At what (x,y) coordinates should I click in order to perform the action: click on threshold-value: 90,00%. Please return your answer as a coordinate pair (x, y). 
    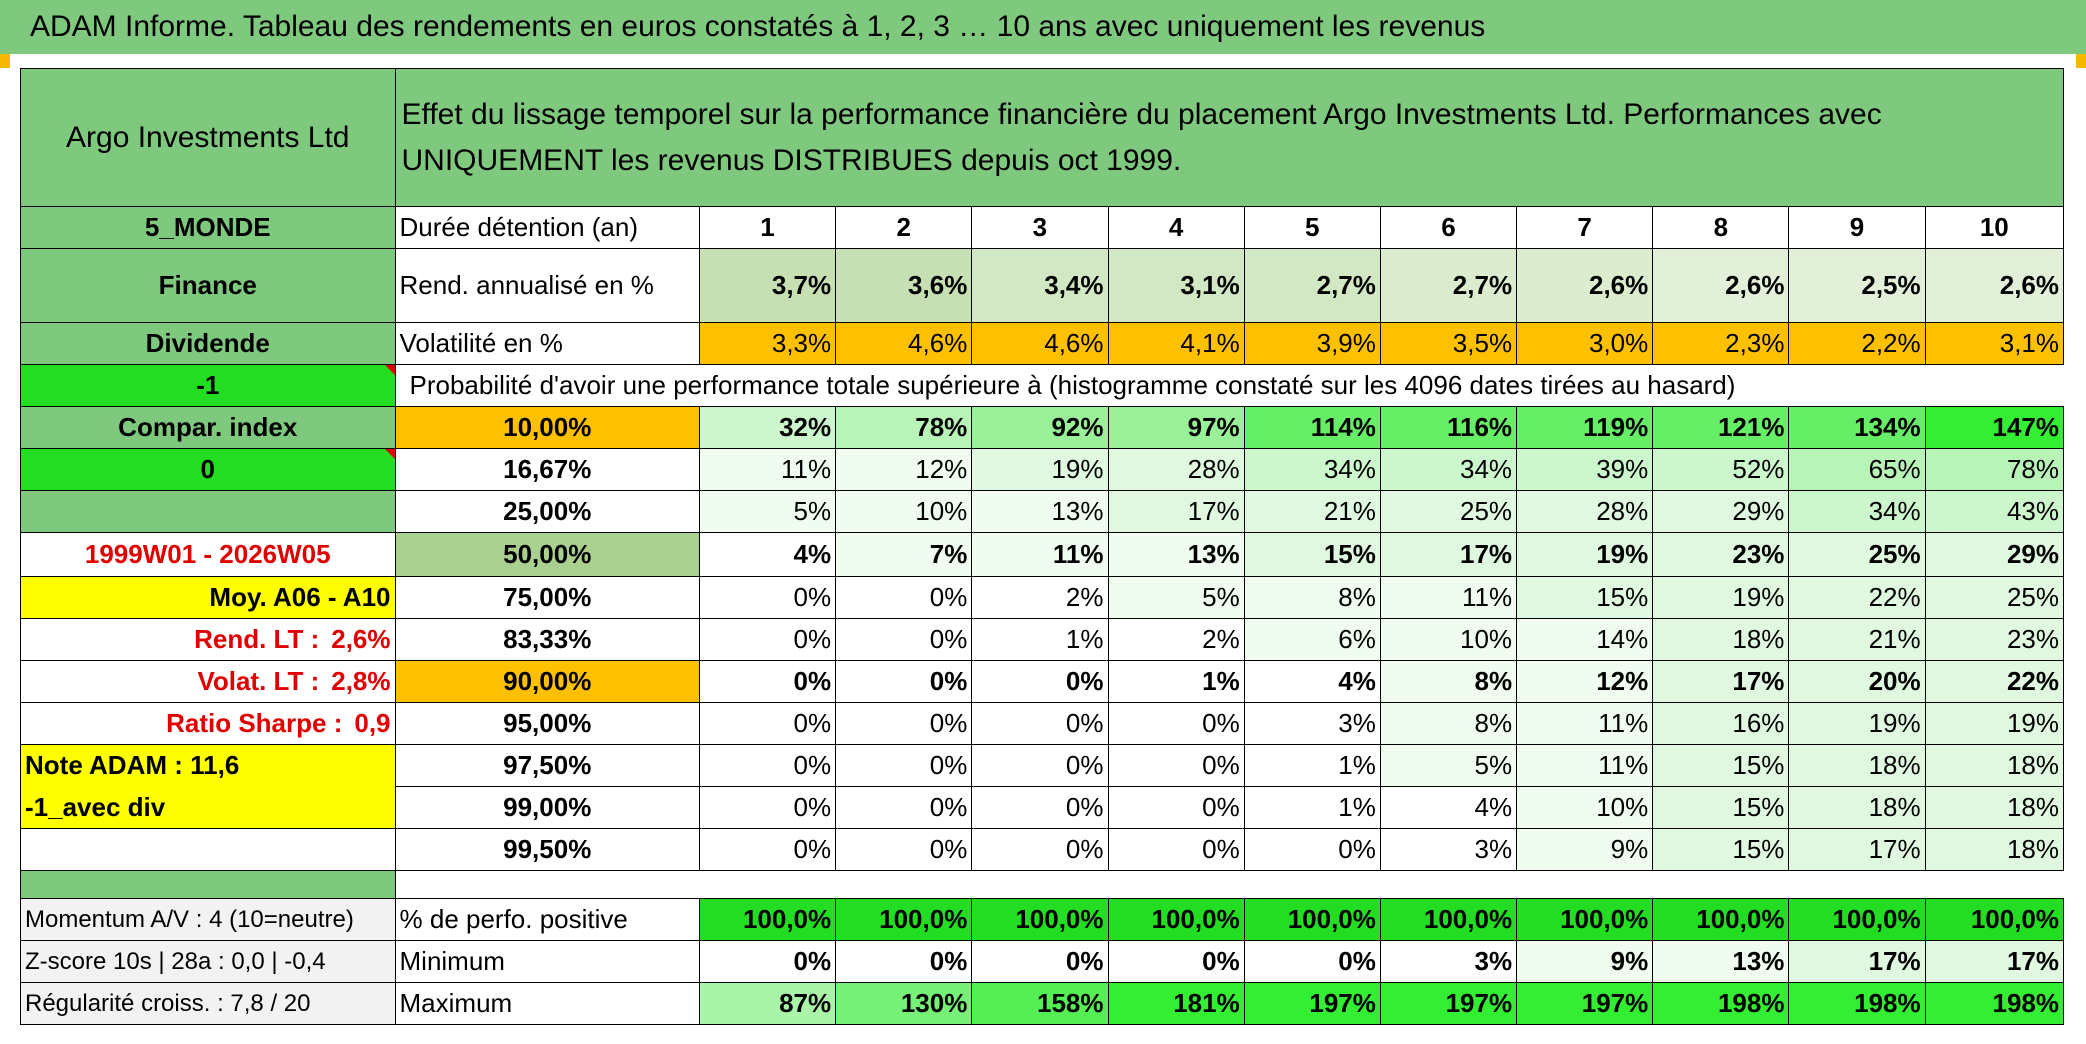
    Looking at the image, I should click on (547, 681).